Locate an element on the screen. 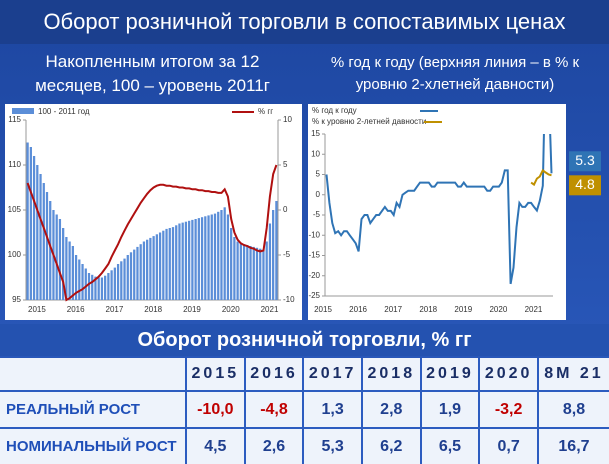 The height and width of the screenshot is (464, 609). table-cell: 8,8 is located at coordinates (572, 409).